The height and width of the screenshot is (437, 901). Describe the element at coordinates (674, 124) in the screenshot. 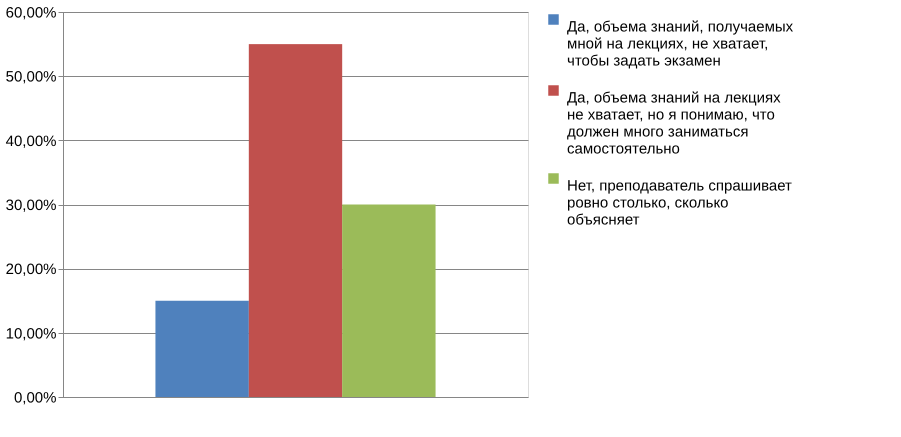

I see `legend-label: Да, объема знаний на лекциях не хватает, но я понимаю, что должен много заниматься самостоятельно` at that location.